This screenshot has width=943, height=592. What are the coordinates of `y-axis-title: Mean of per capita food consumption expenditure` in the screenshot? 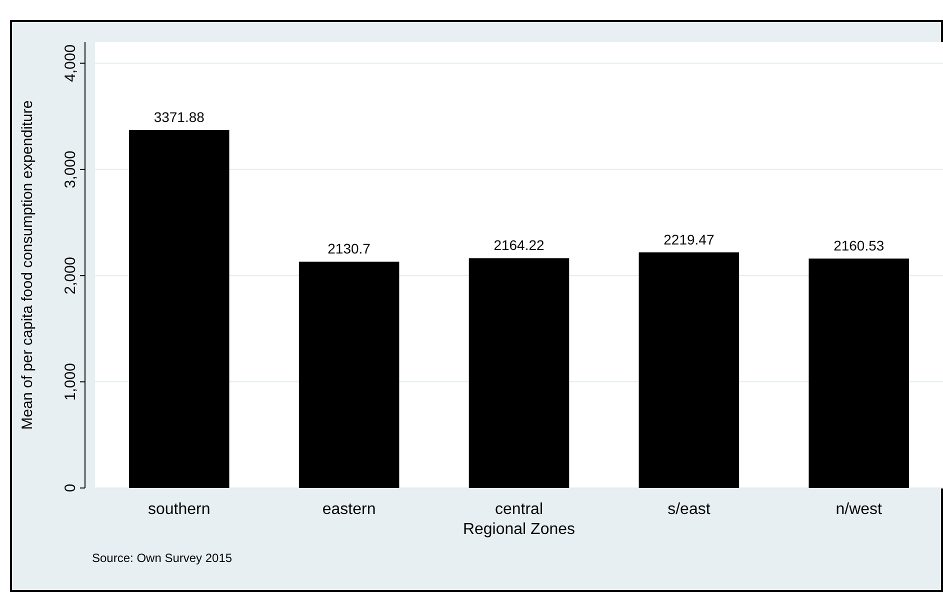 It's located at (27, 265).